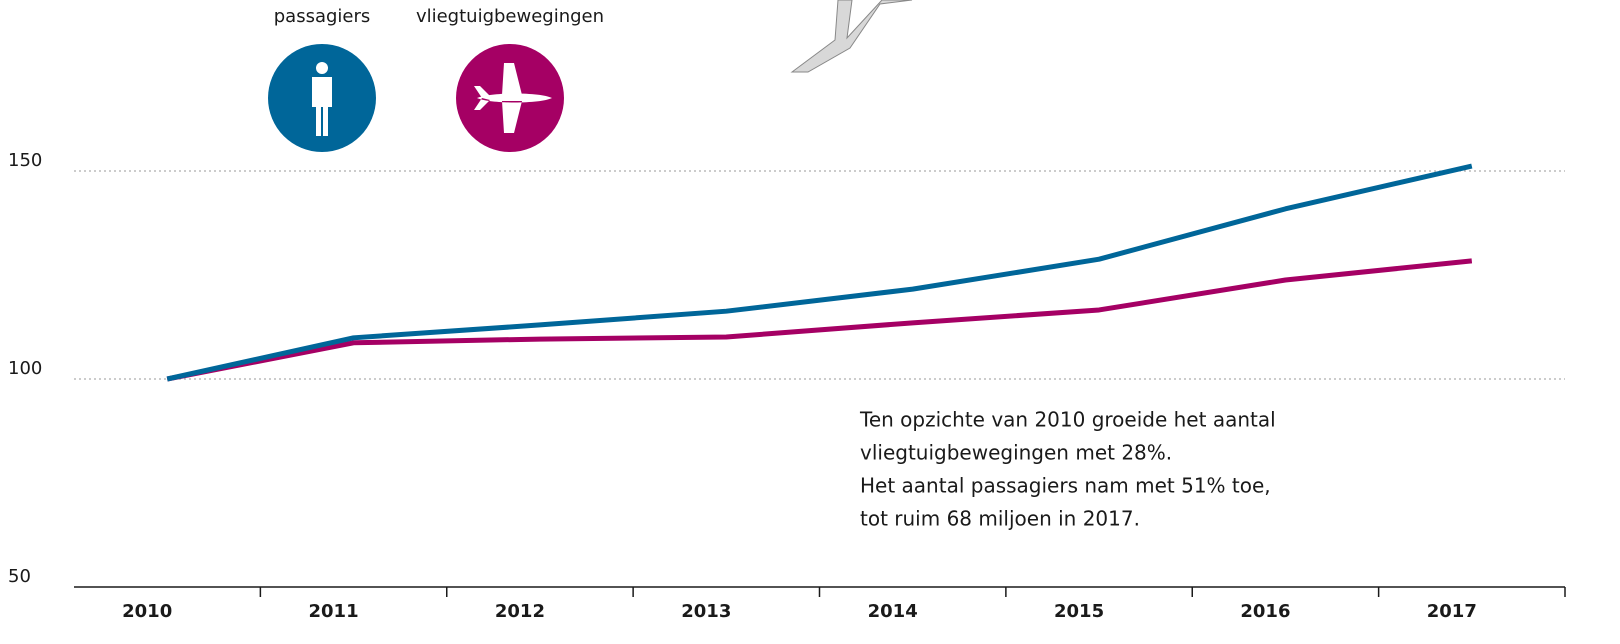 This screenshot has width=1620, height=644. I want to click on annotation: vliegtuigbewegingen met 28%., so click(1016, 453).